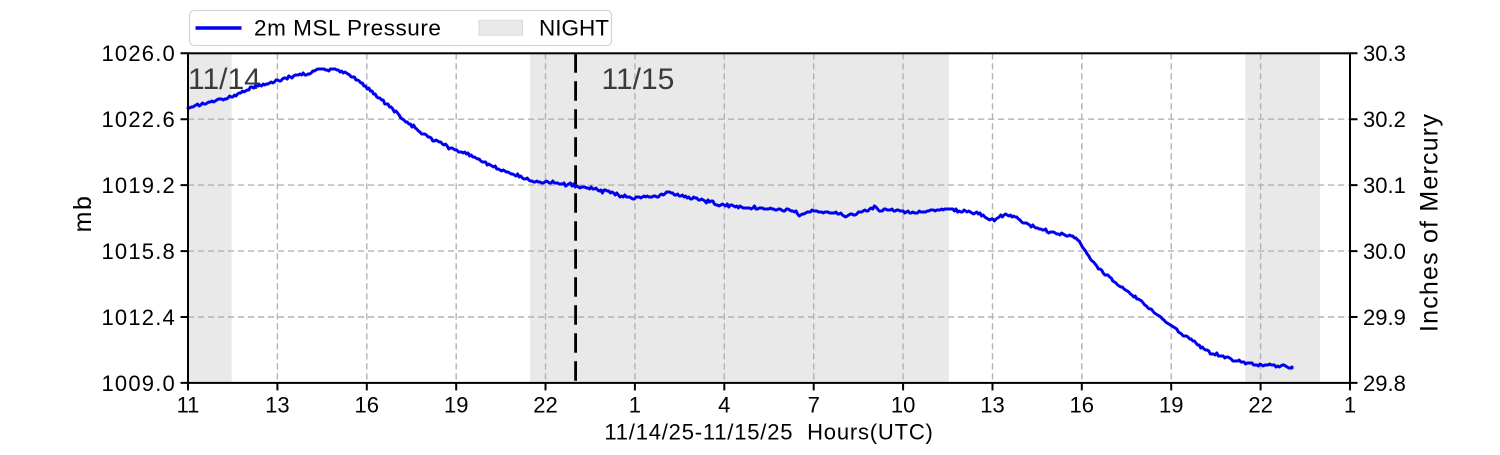 The image size is (1500, 455). What do you see at coordinates (224, 79) in the screenshot?
I see `svg-text: 11/14` at bounding box center [224, 79].